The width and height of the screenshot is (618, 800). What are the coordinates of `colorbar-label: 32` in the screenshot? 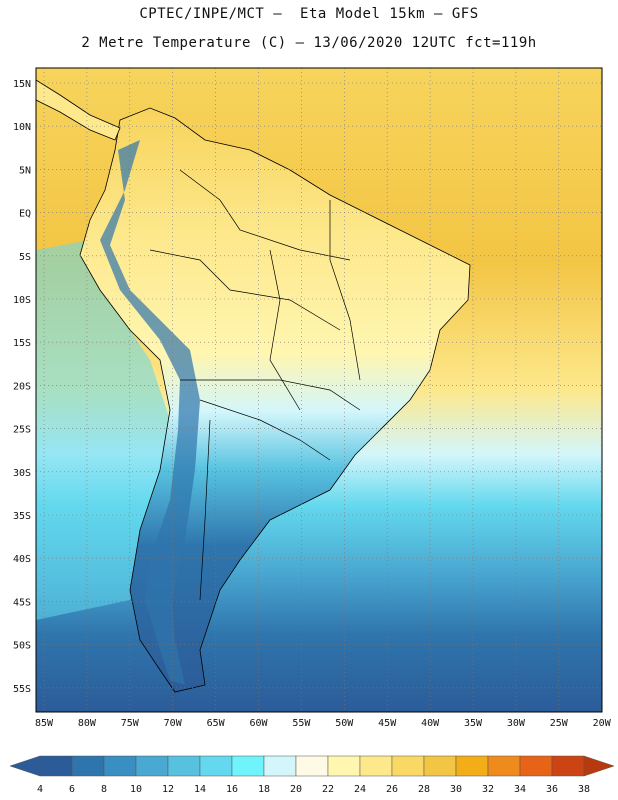 It's located at (488, 789).